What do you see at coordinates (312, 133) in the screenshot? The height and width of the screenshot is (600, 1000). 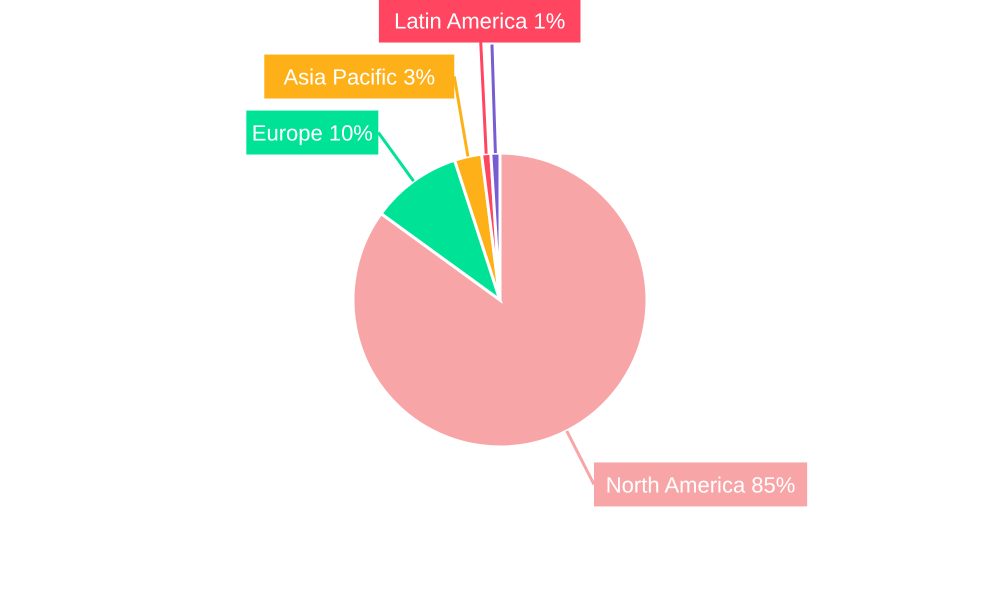 I see `slice-label: Europe 10%` at bounding box center [312, 133].